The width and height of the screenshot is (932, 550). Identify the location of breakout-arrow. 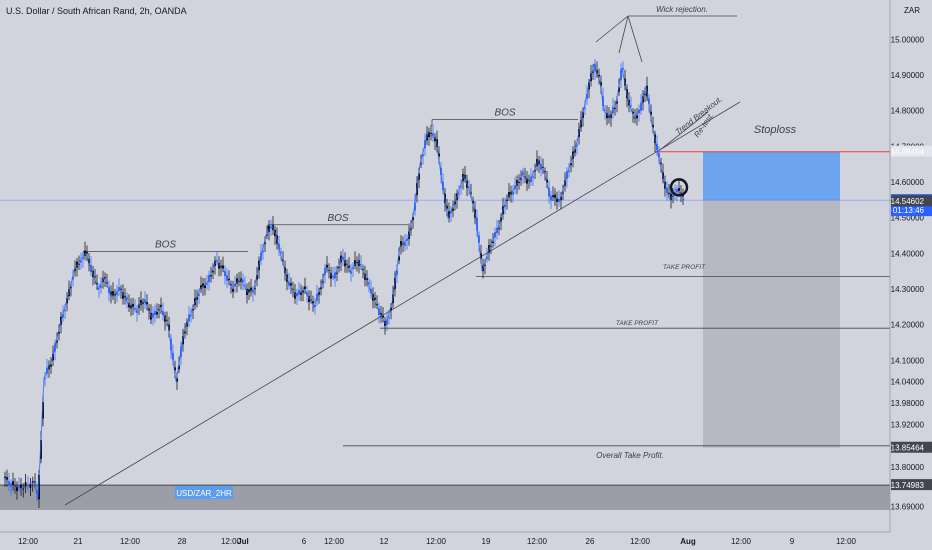
(684, 131).